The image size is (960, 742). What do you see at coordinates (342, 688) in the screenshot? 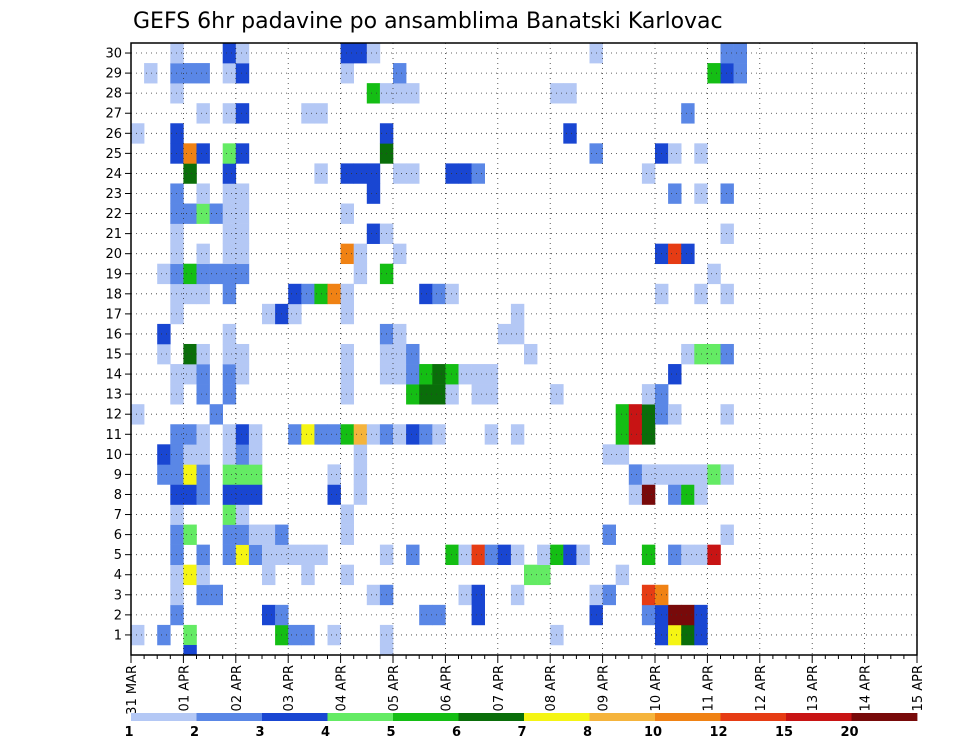
I see `x-tick-label: 04 APR` at bounding box center [342, 688].